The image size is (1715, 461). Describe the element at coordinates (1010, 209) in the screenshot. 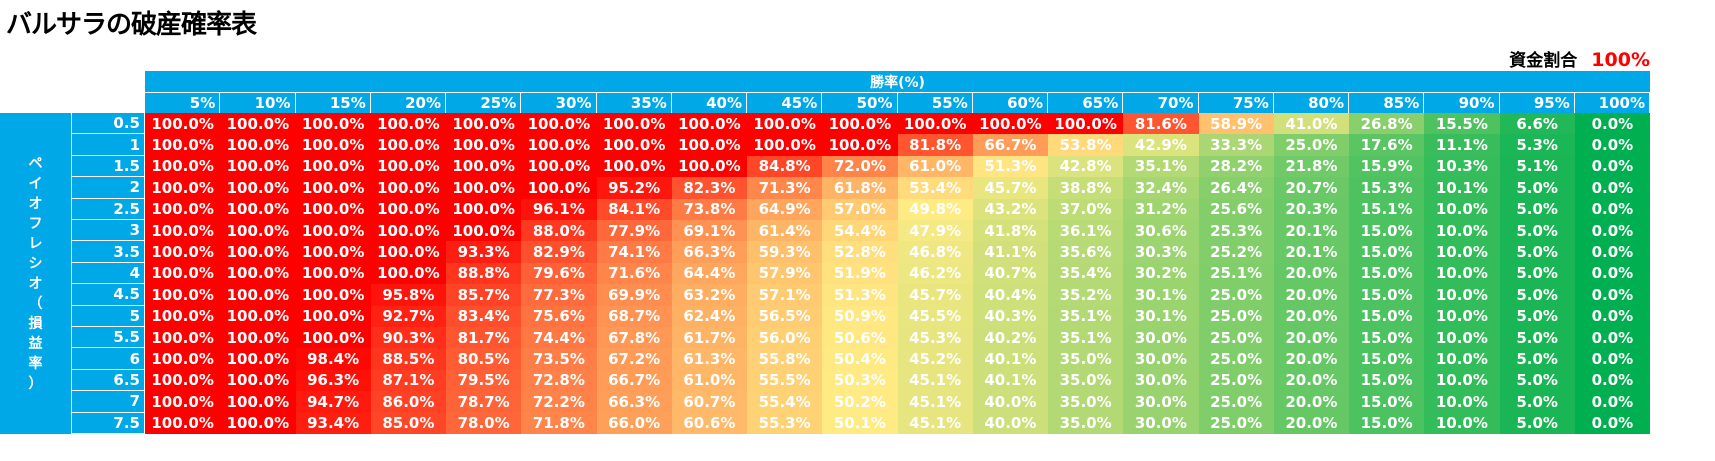

I see `heatmap-cell: 43.2%` at that location.